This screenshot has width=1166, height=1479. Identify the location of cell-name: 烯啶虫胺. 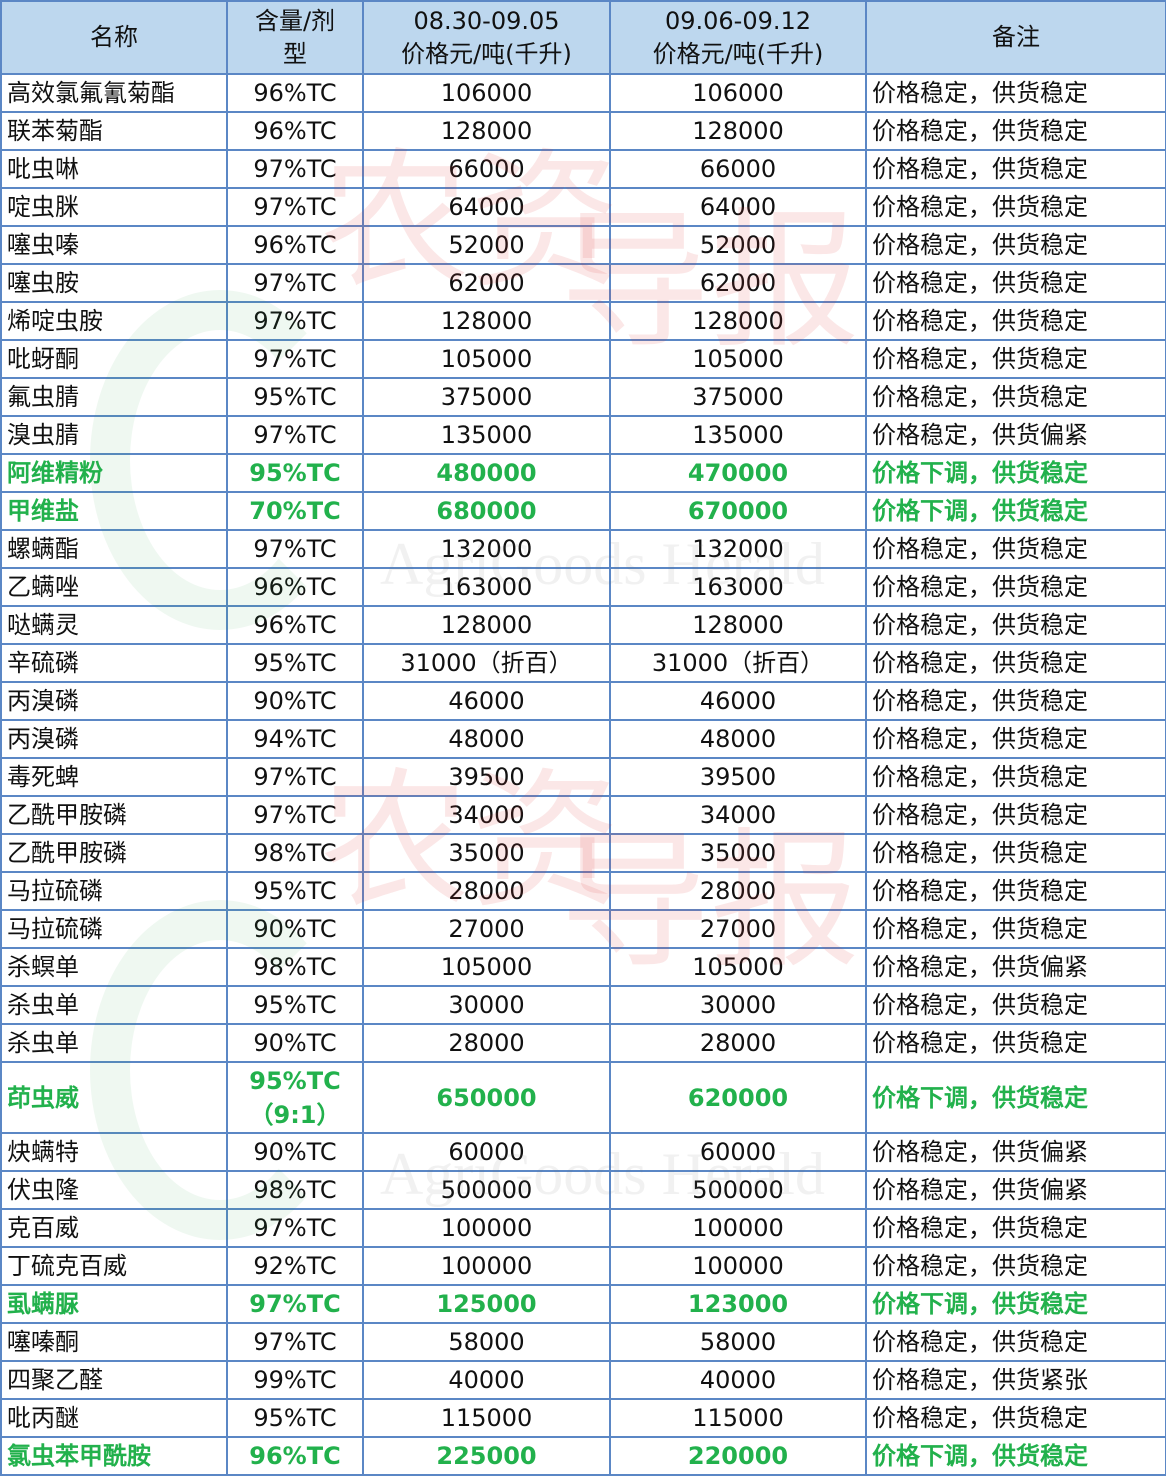
(114, 321).